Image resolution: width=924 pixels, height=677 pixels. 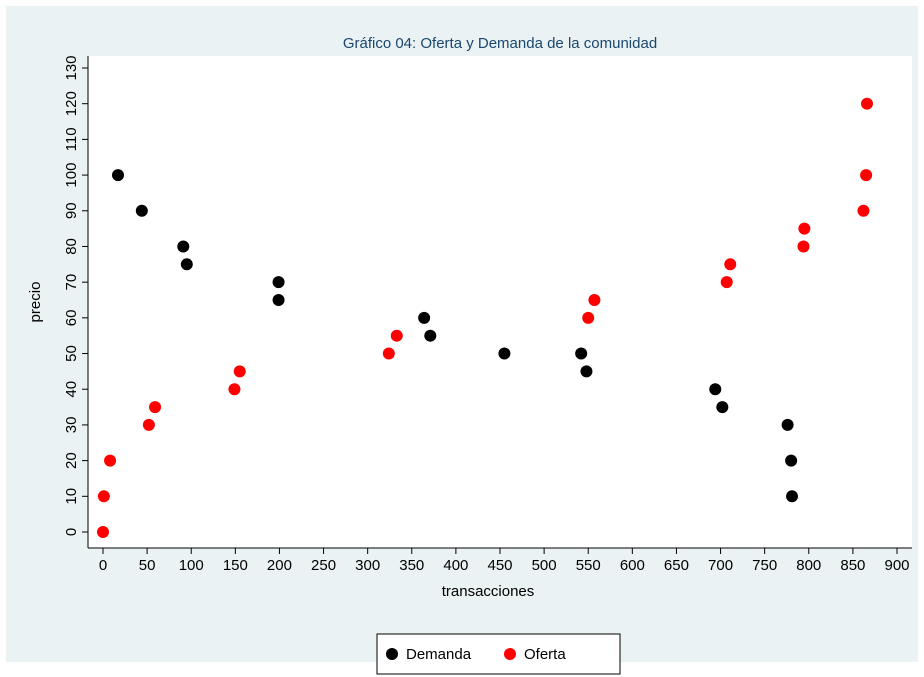 What do you see at coordinates (455, 565) in the screenshot?
I see `x-tick-label: 400` at bounding box center [455, 565].